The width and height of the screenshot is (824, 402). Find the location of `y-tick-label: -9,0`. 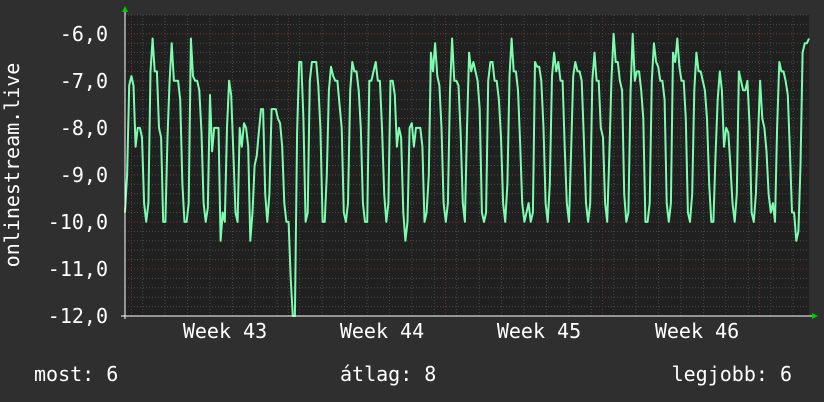

y-tick-label: -9,0 is located at coordinates (84, 175).